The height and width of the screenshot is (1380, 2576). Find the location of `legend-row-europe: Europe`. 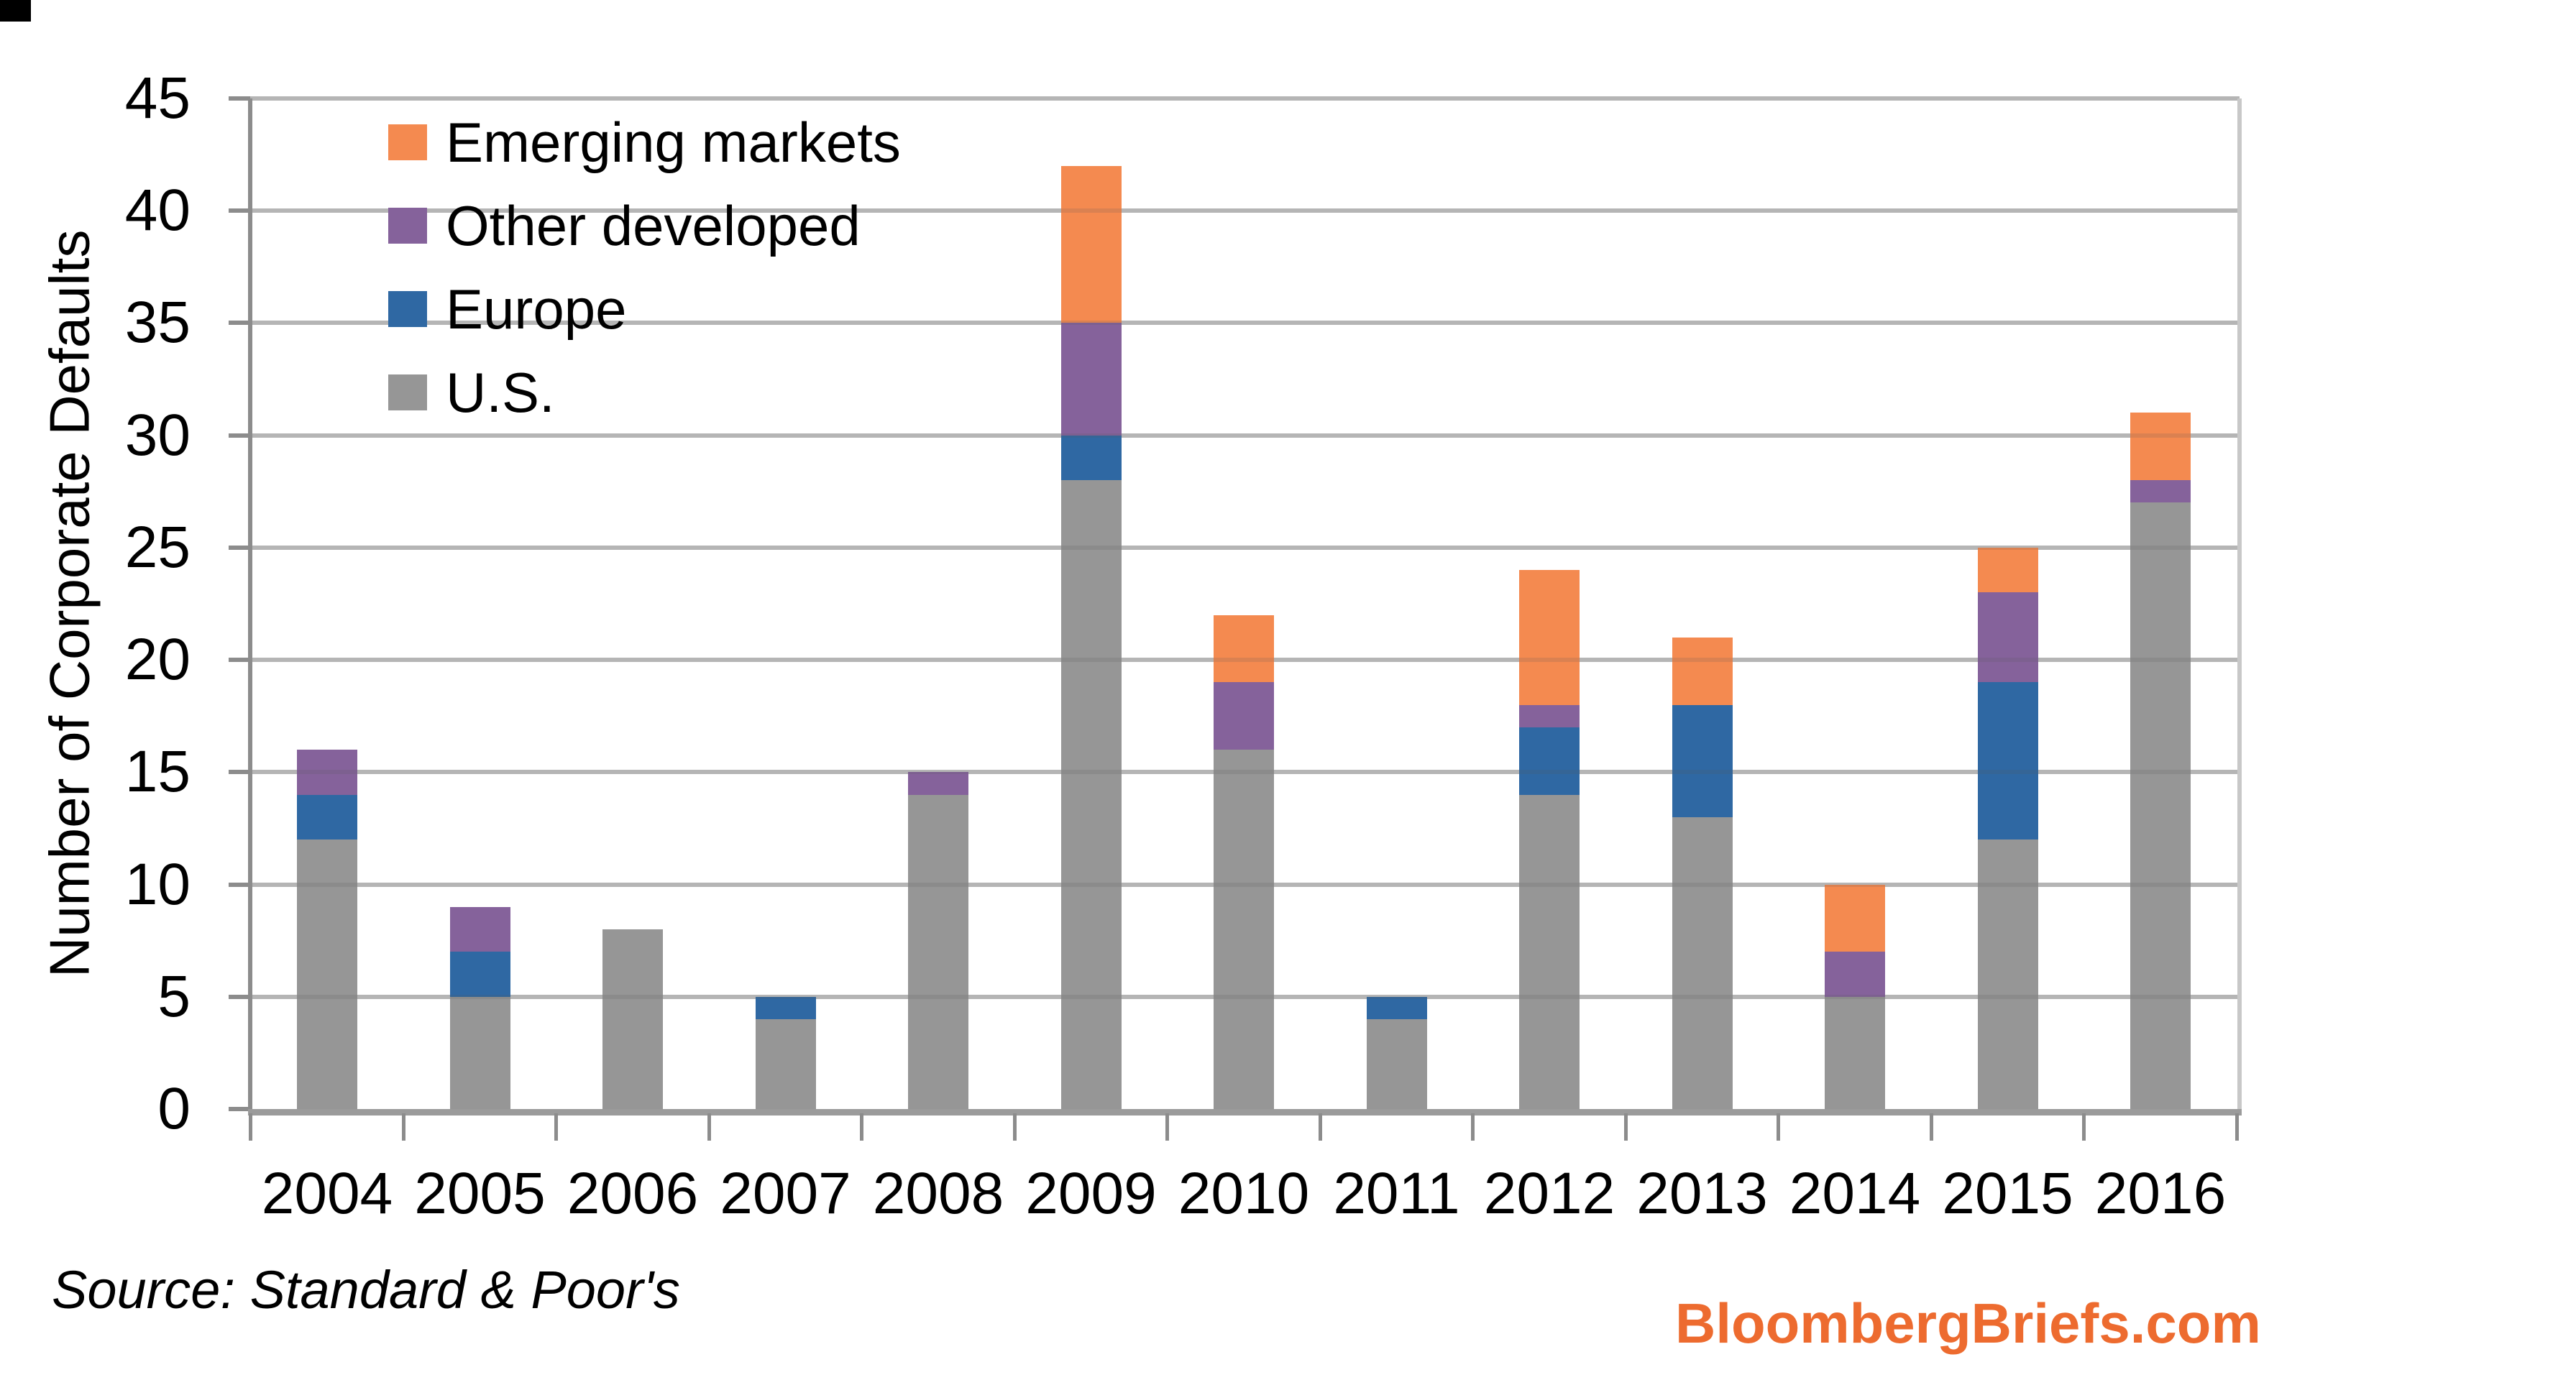

legend-row-europe: Europe is located at coordinates (644, 309).